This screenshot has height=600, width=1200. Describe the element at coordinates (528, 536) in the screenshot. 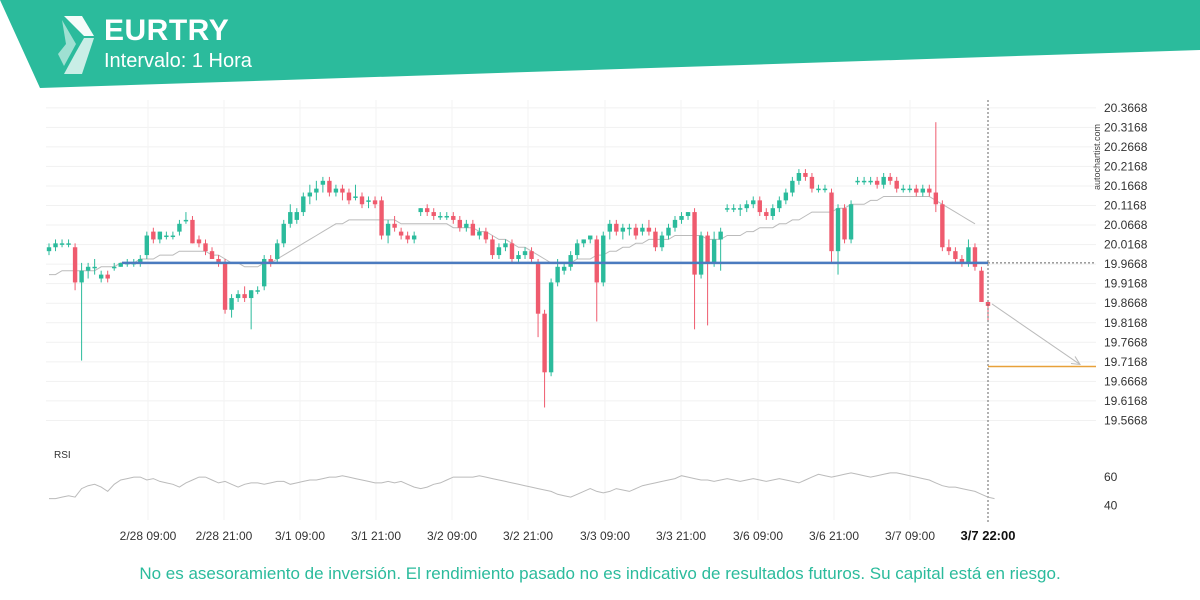

I see `x-tick-label: 3/2 21:00` at that location.